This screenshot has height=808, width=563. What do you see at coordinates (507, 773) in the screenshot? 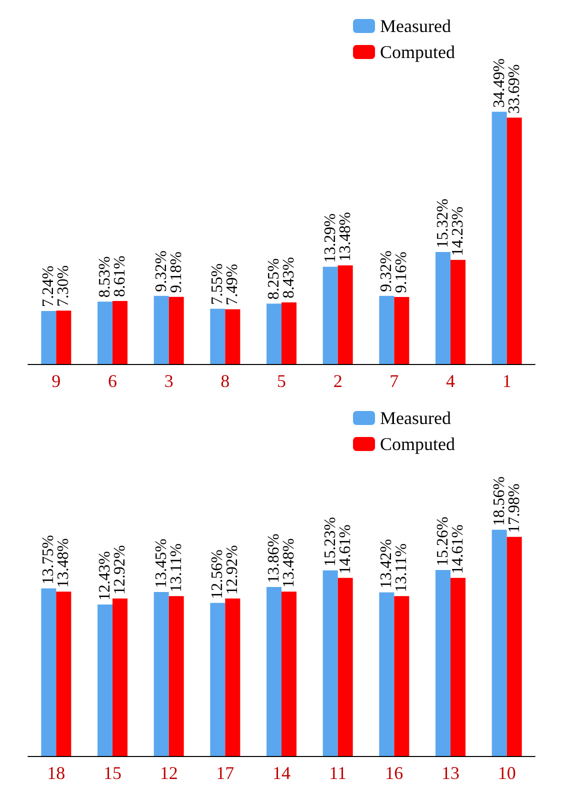
I see `x-tick-label: 10` at bounding box center [507, 773].